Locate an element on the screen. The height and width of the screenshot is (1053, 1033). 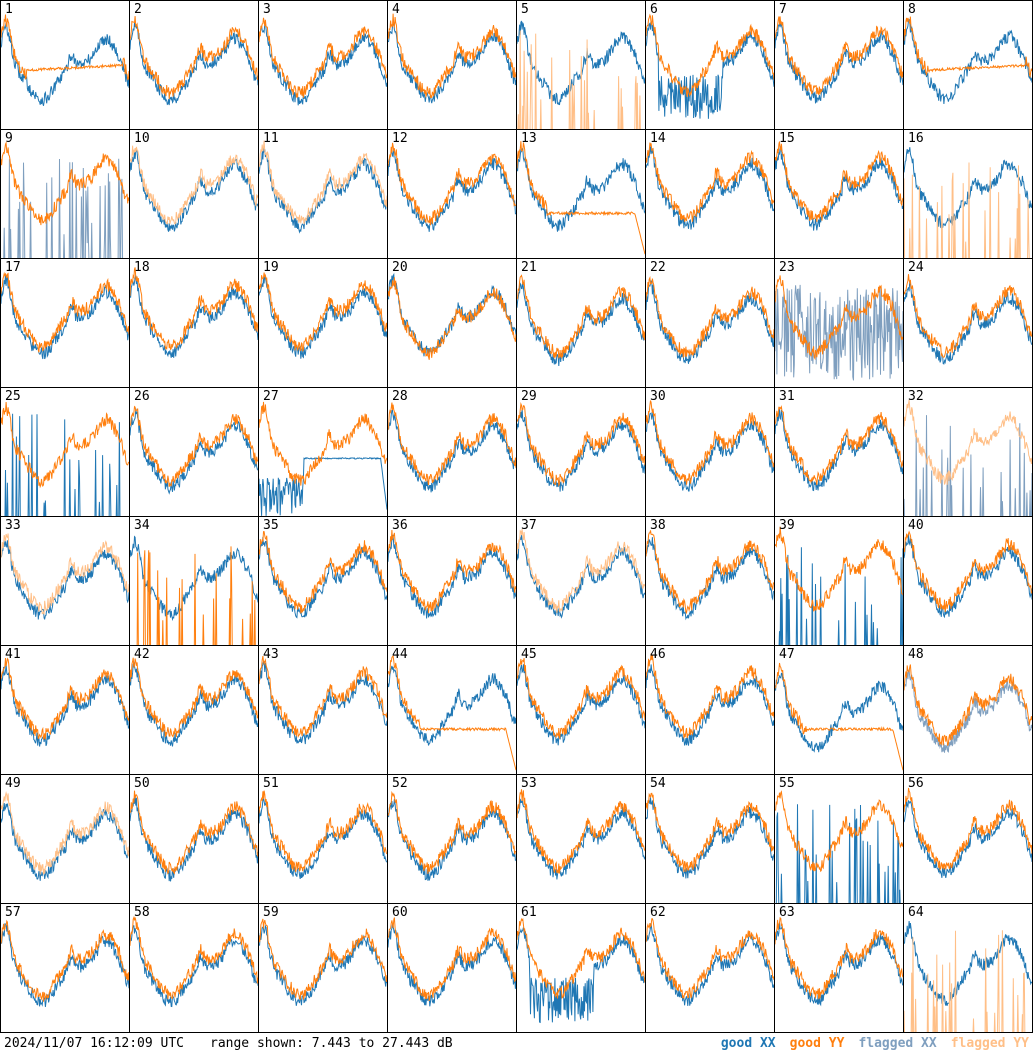
panel-number: 24 is located at coordinates (916, 267).